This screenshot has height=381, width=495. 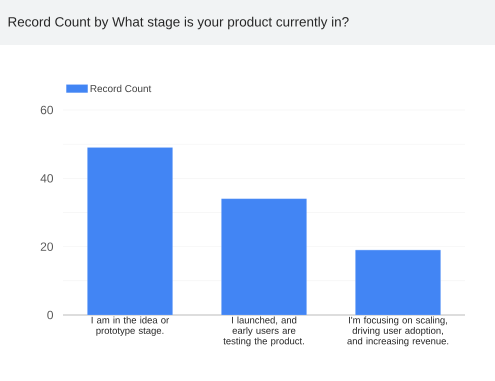 I want to click on legend-label: Record Count, so click(x=121, y=88).